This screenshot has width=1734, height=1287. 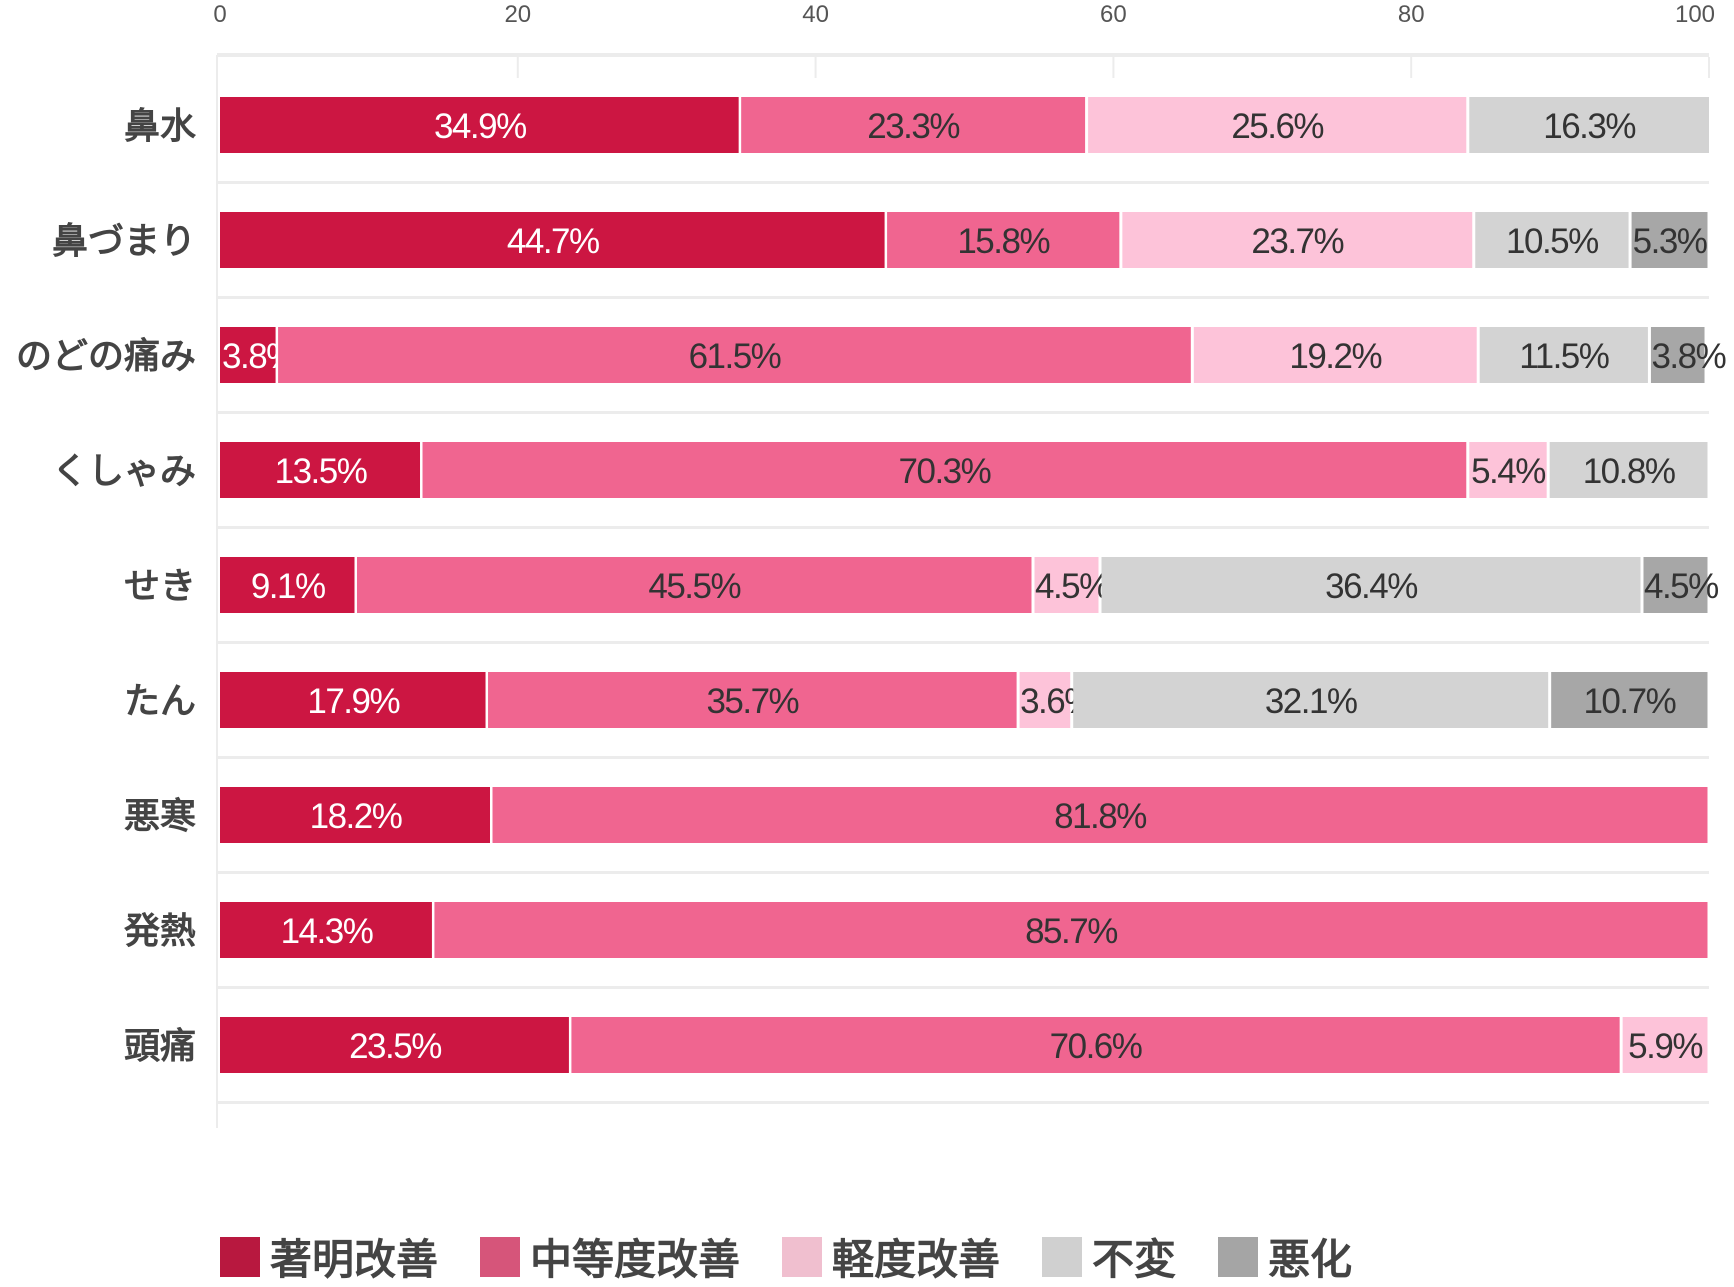 I want to click on data-label: 5.3%, so click(x=1670, y=241).